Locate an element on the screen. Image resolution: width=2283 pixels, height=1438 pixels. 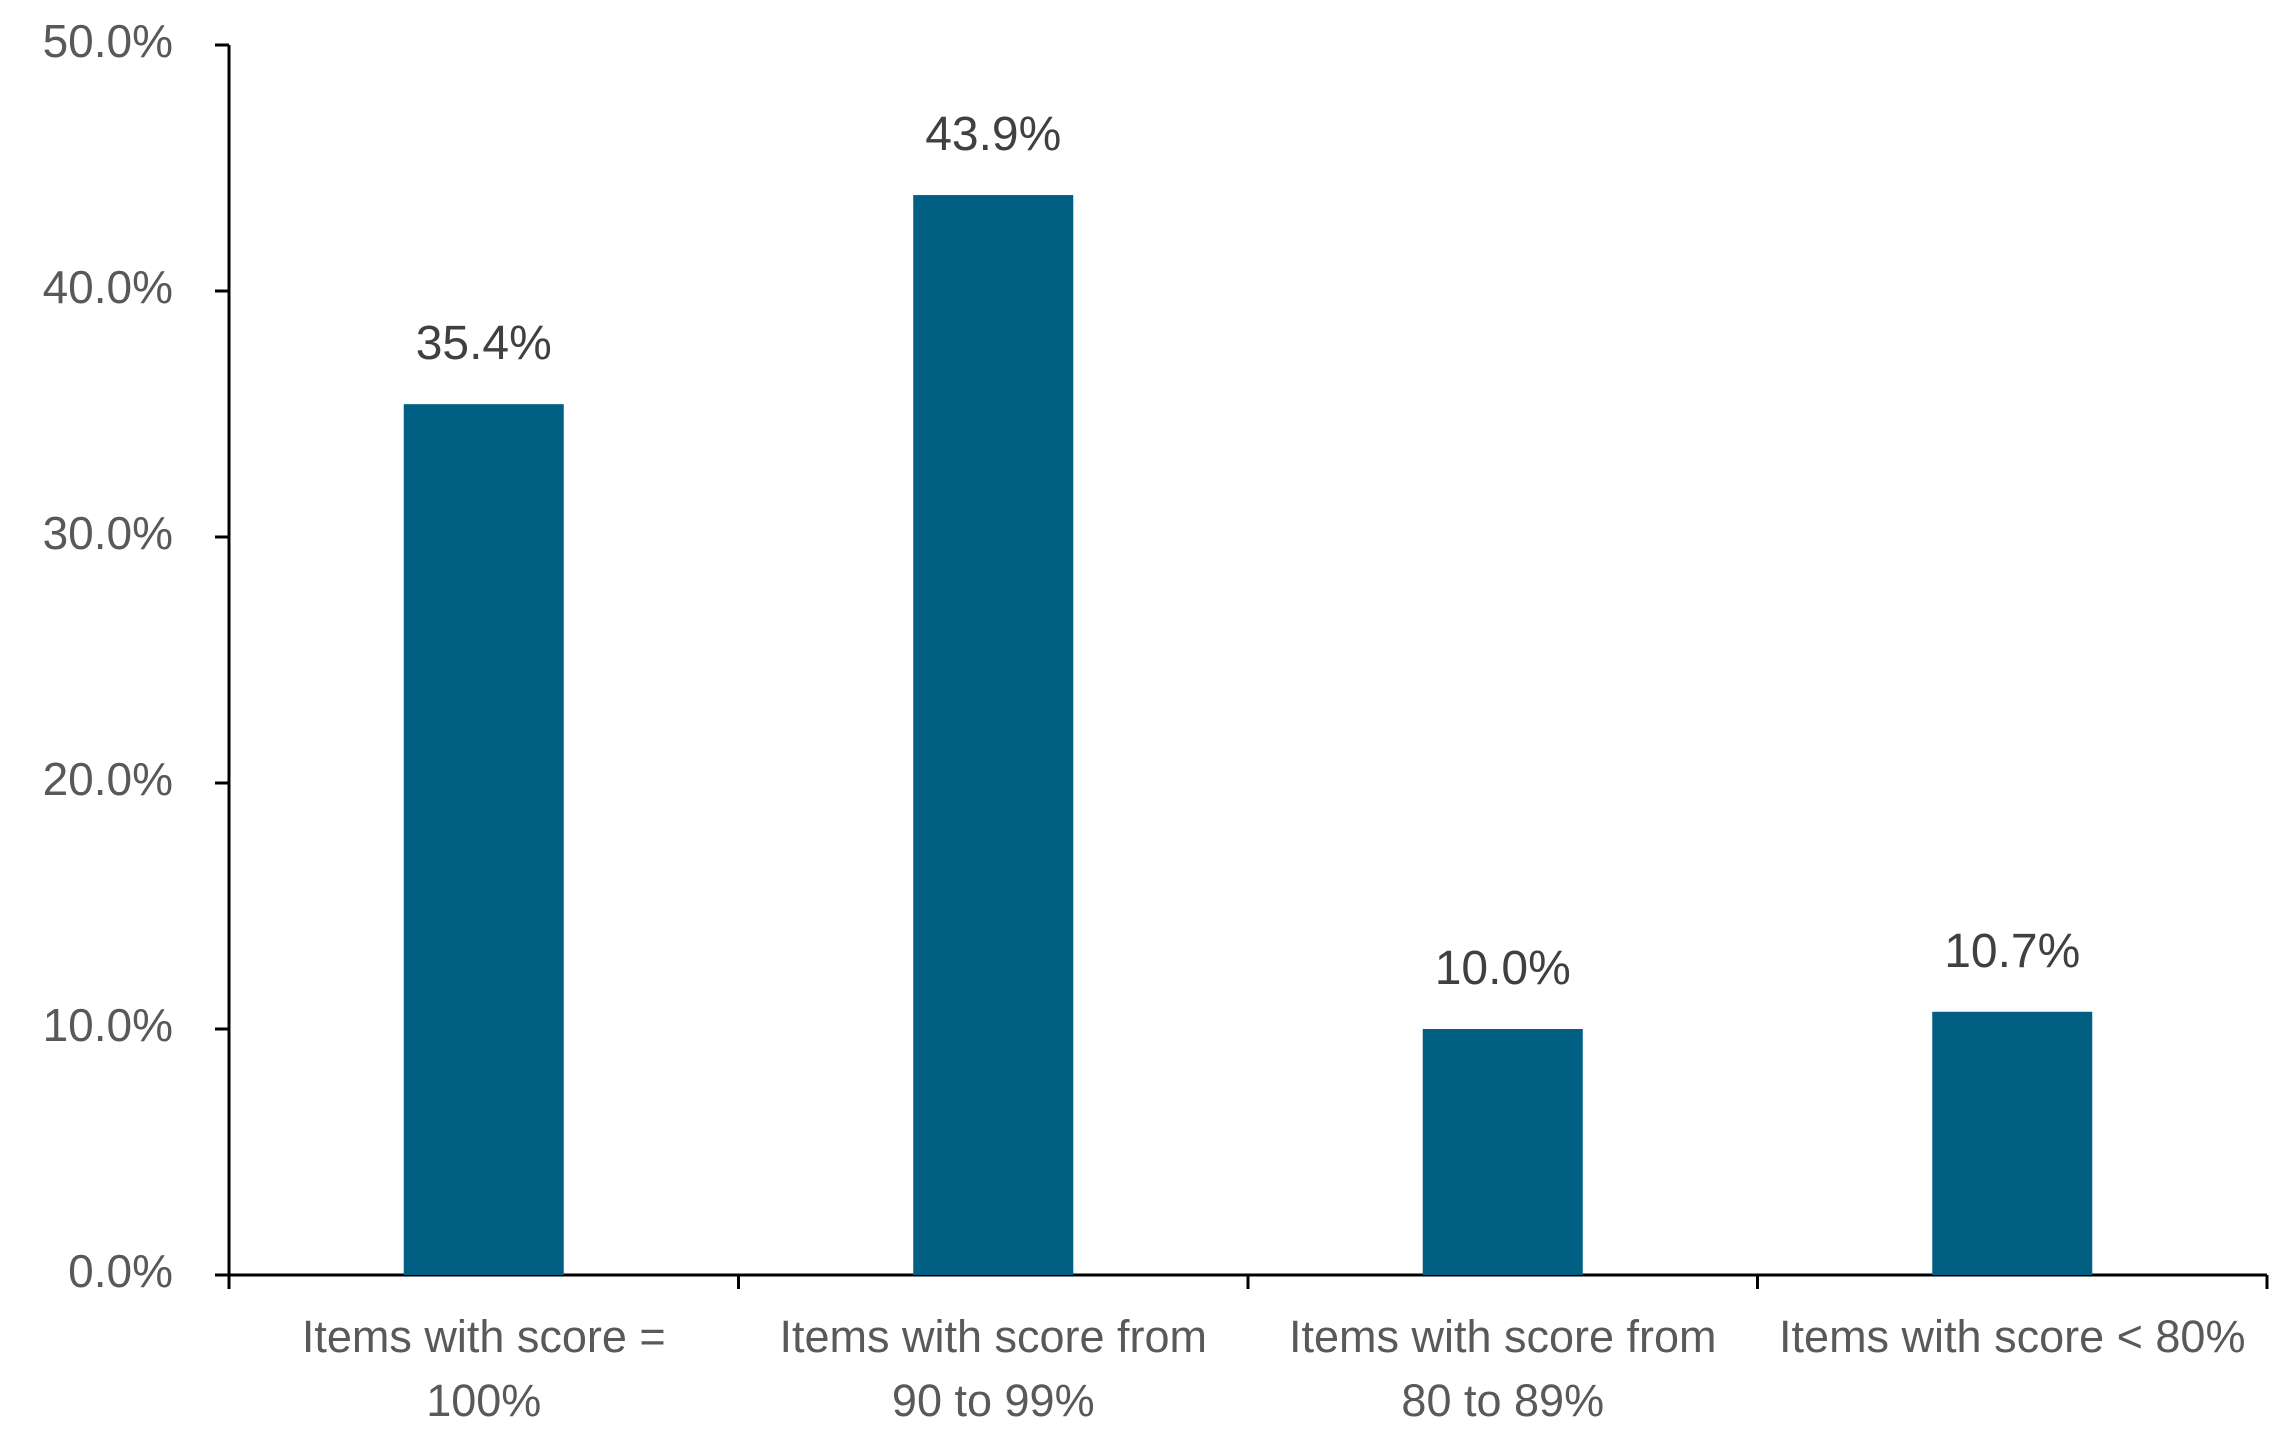
x-tick-label: Items with score from 80 to 89% is located at coordinates (1502, 1368).